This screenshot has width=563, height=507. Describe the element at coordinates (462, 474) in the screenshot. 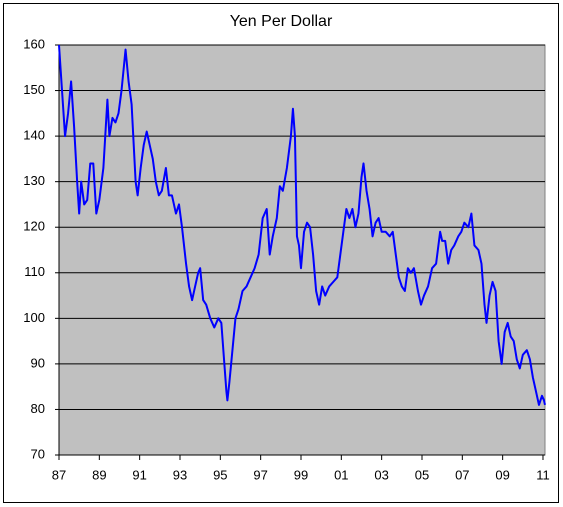

I see `x-tick-label: 07` at that location.